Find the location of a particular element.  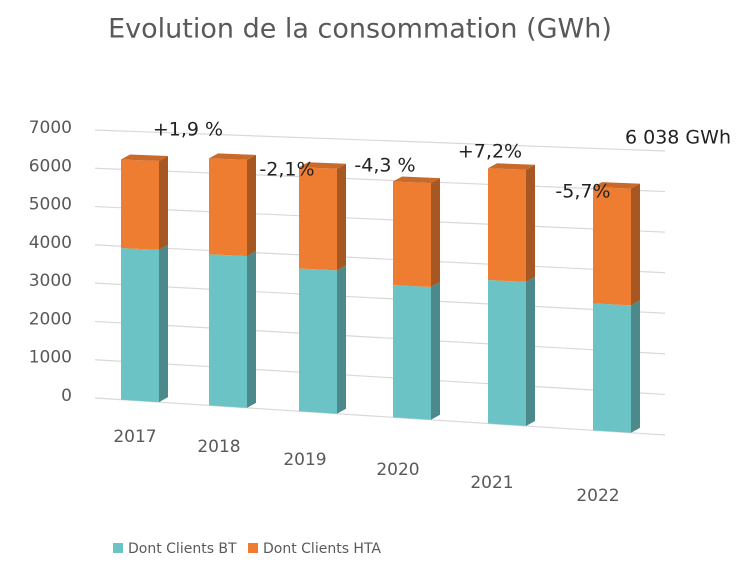

x-tick-label: 2019 is located at coordinates (304, 460).